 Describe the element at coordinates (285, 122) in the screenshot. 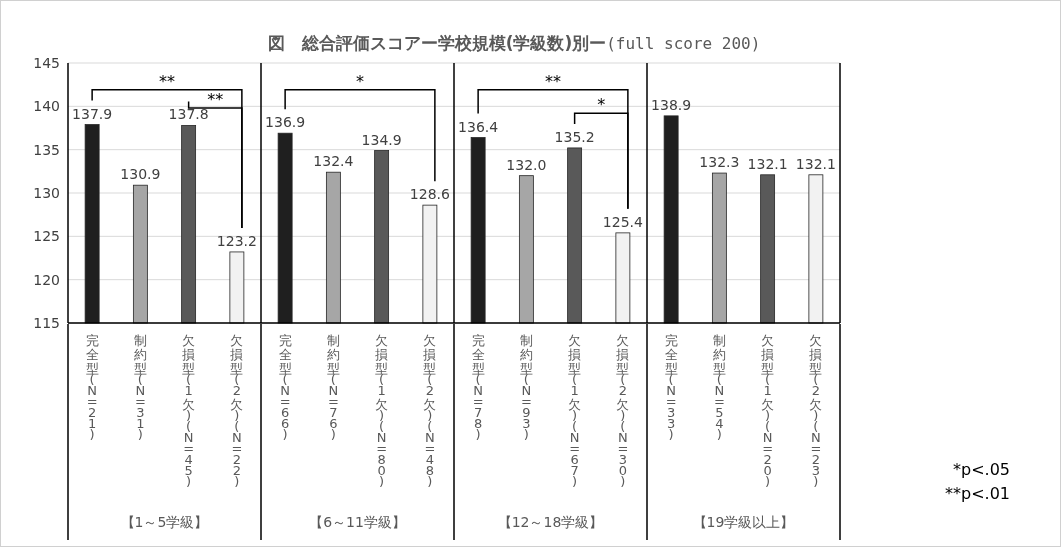

I see `data-label: 136.9` at that location.